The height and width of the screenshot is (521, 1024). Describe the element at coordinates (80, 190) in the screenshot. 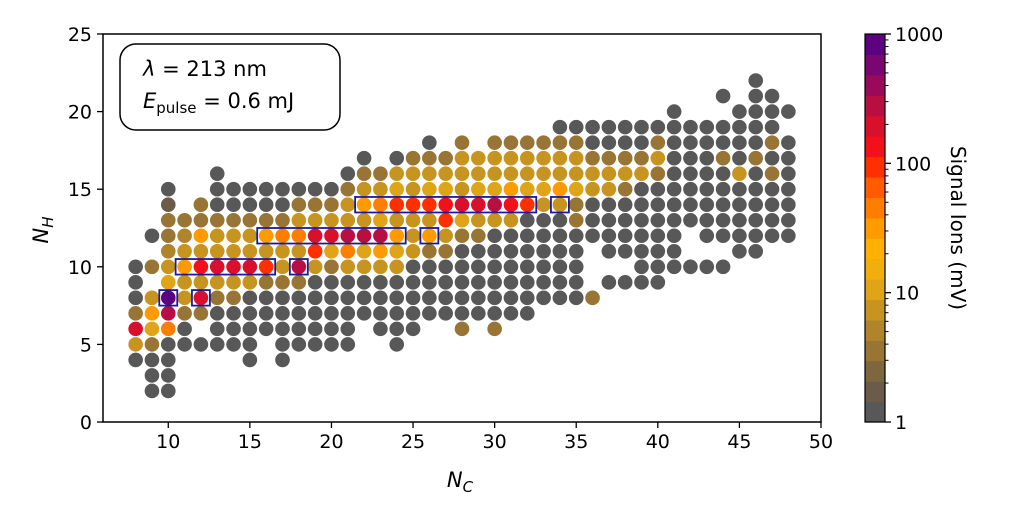

I see `y-tick-label: 15` at that location.